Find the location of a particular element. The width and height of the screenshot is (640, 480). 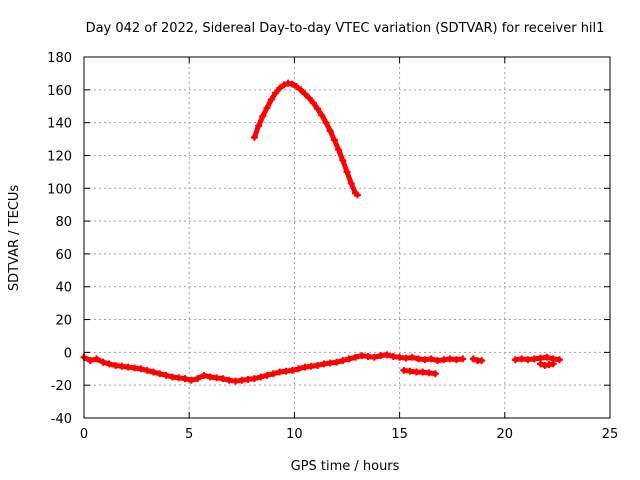

x-tick-label: 20 is located at coordinates (505, 434).